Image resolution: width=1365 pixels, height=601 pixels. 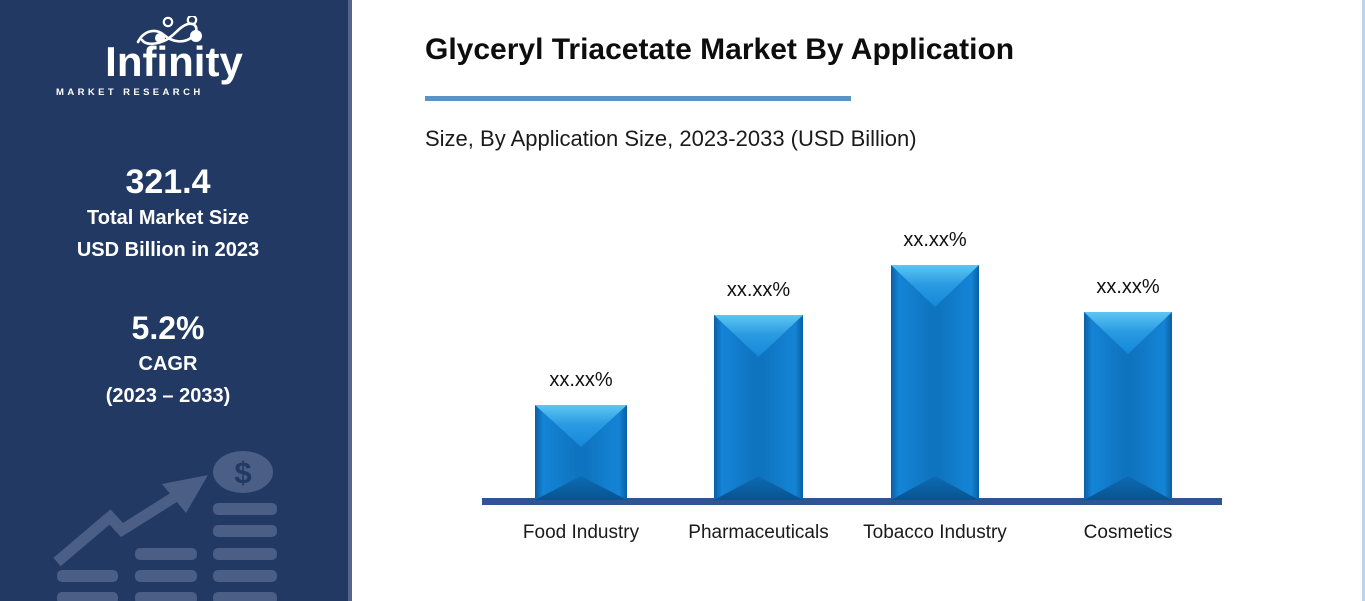 What do you see at coordinates (581, 452) in the screenshot?
I see `bar-food-industry` at bounding box center [581, 452].